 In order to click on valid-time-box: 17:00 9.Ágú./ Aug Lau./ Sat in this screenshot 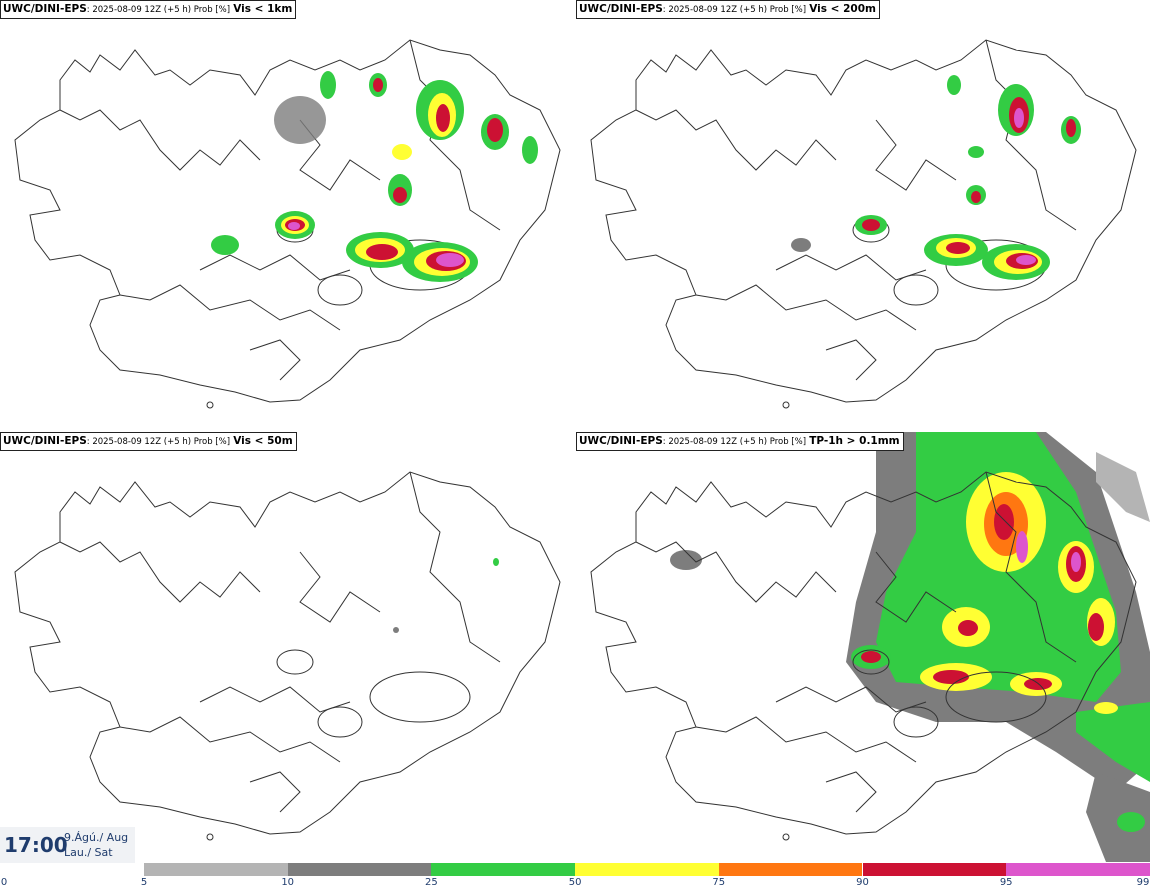, I will do `click(67, 845)`.